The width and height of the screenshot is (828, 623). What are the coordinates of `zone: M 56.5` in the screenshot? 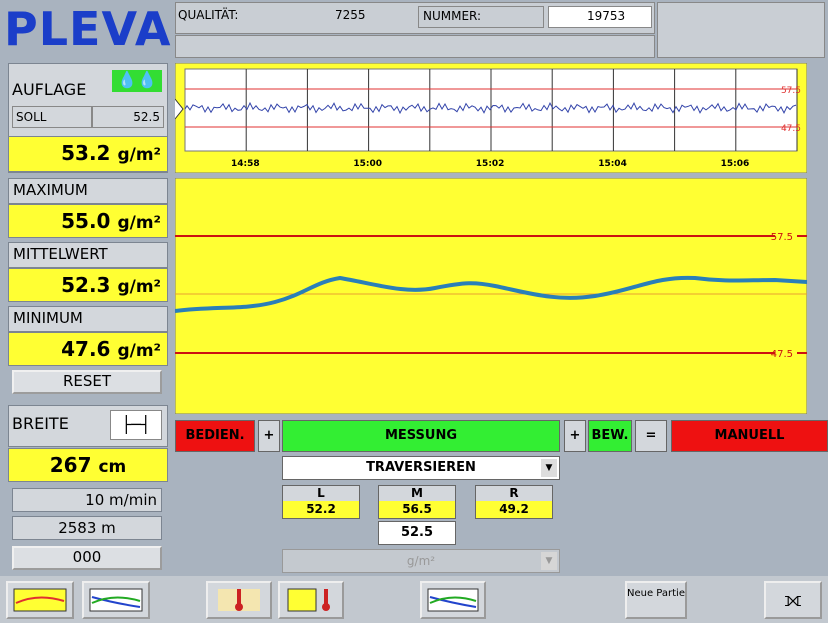 It's located at (417, 502).